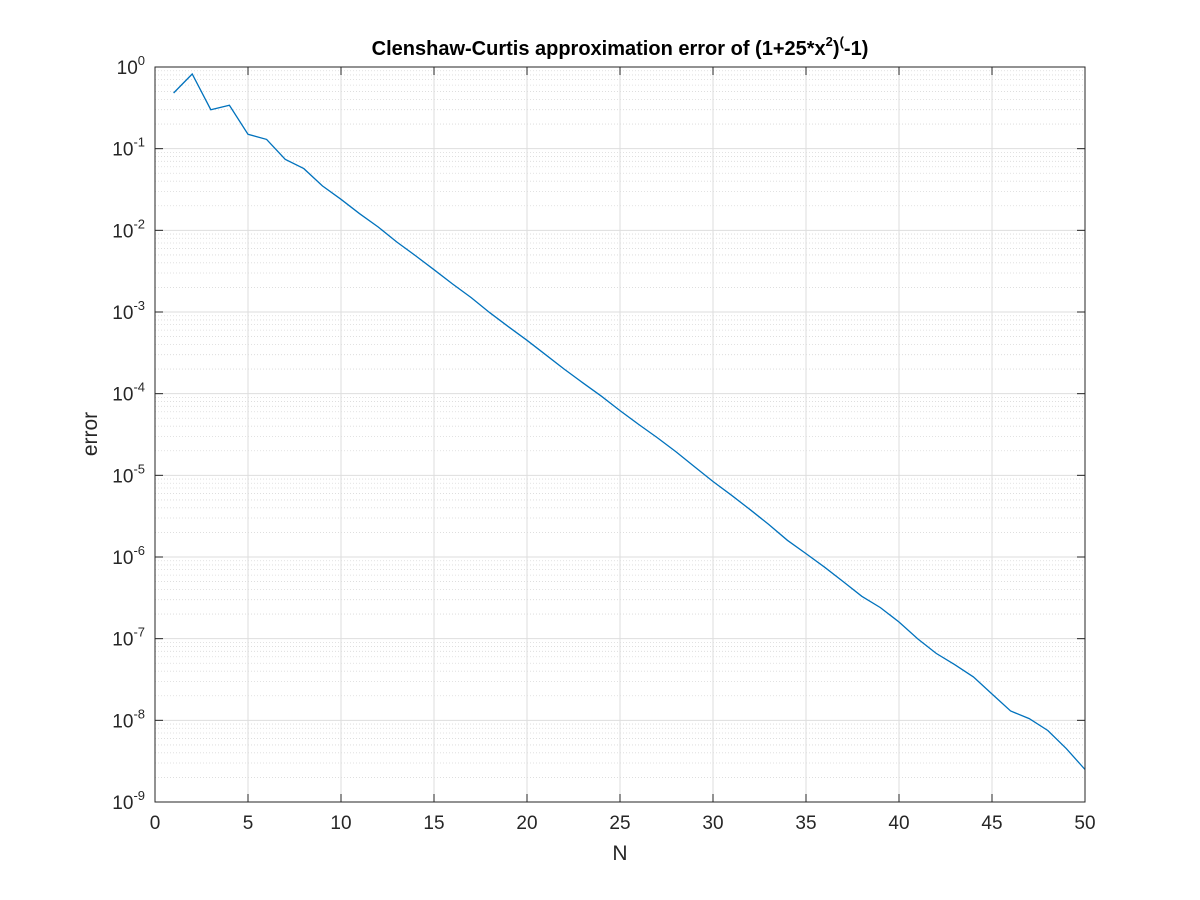 The image size is (1200, 900). What do you see at coordinates (619, 853) in the screenshot?
I see `x-axis-label: N` at bounding box center [619, 853].